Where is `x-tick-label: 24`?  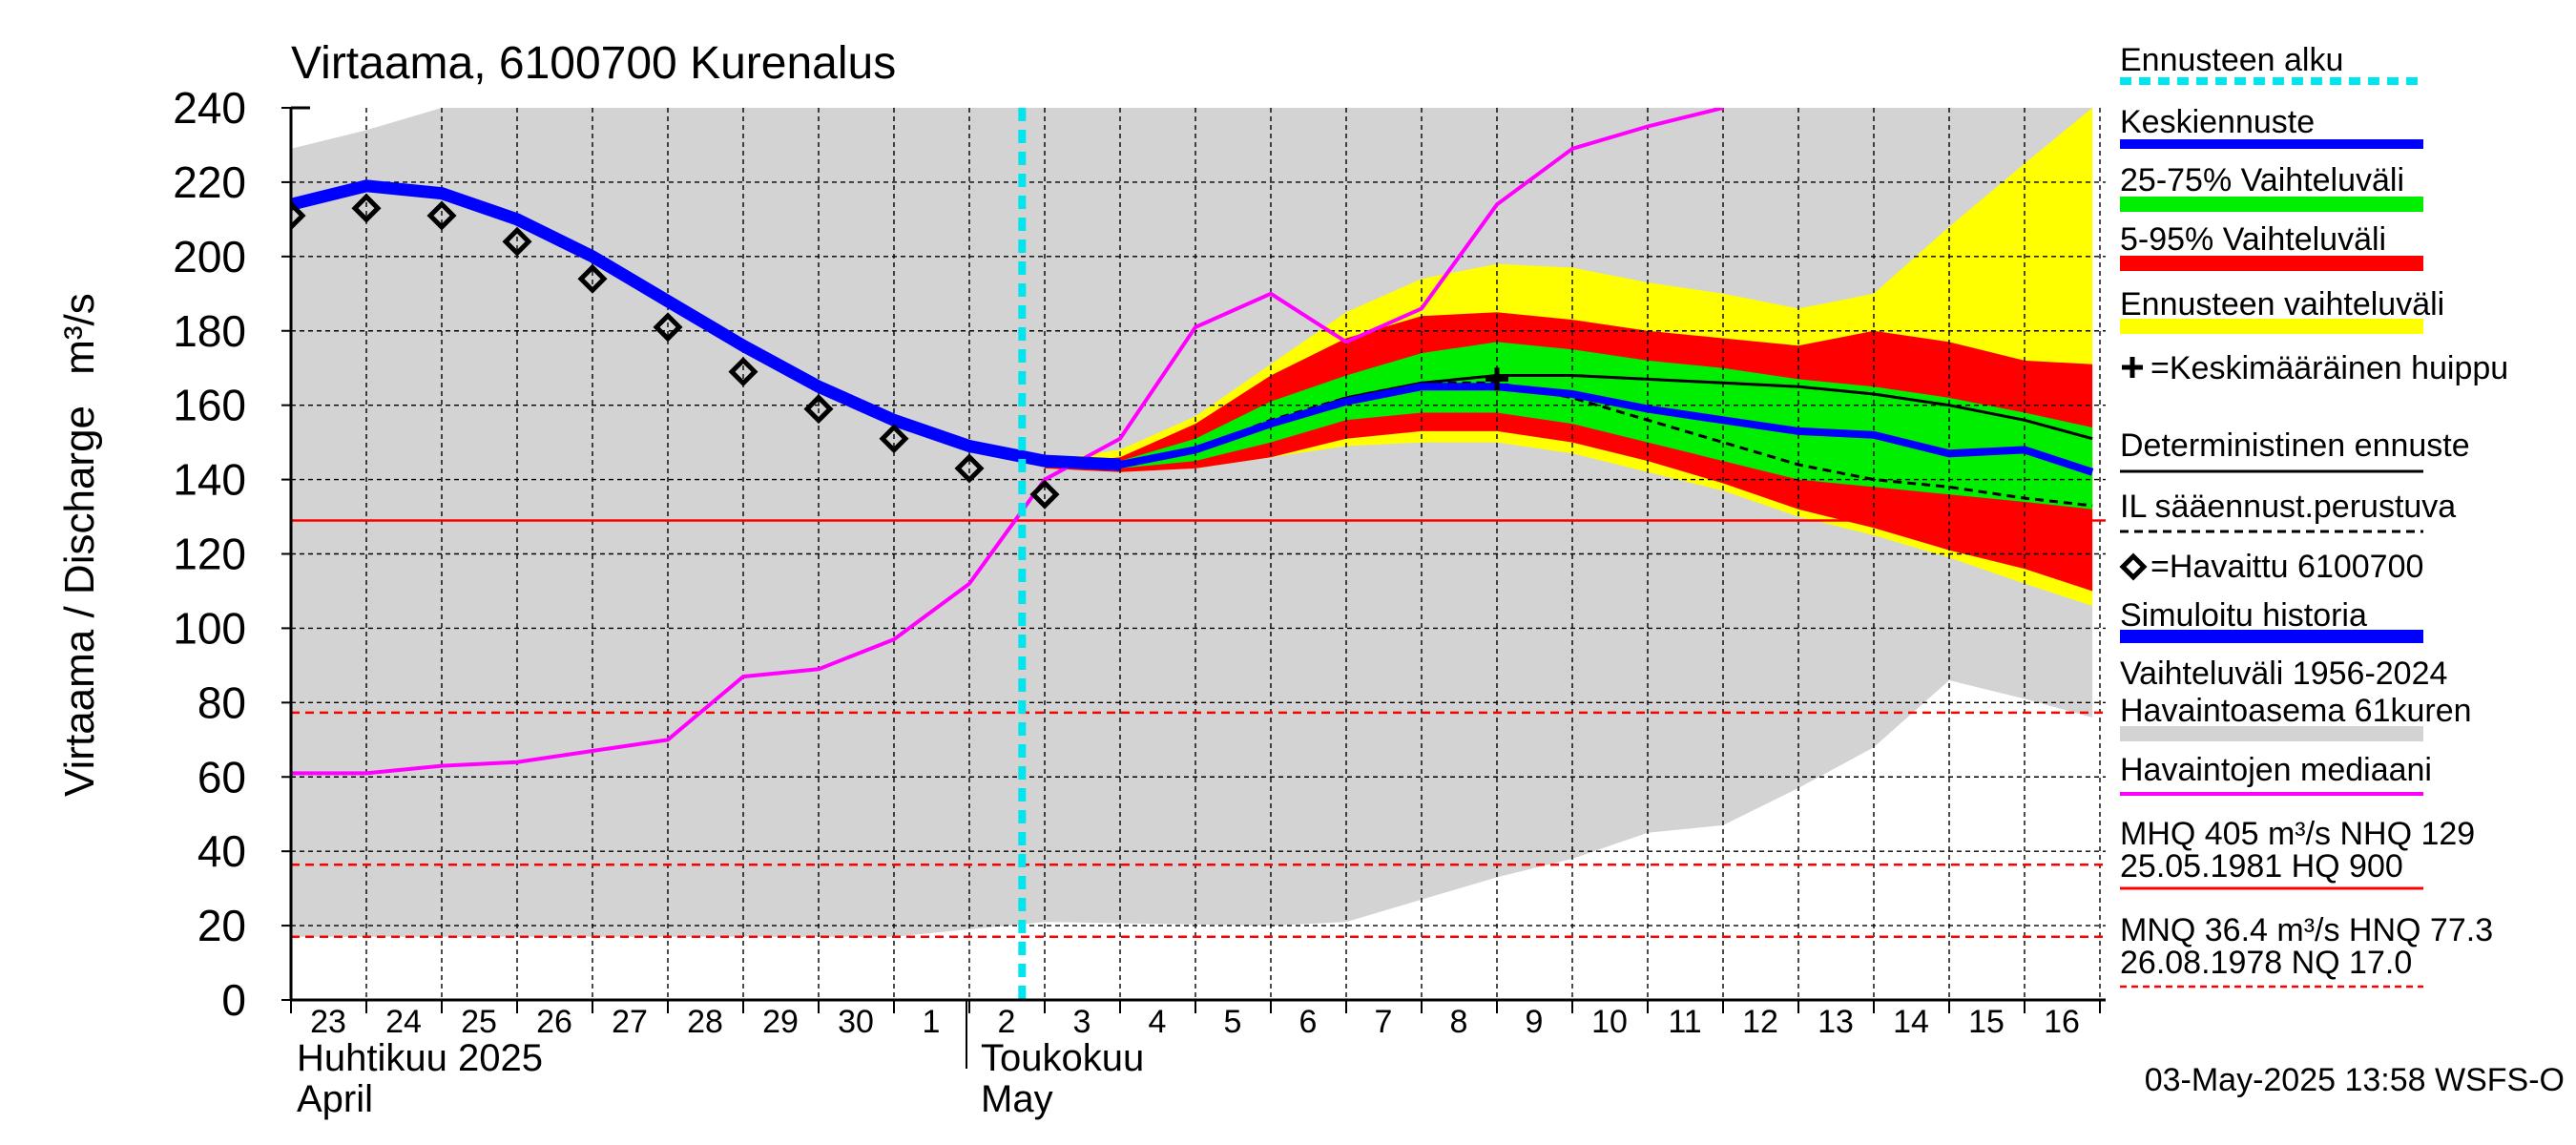
x-tick-label: 24 is located at coordinates (403, 1022).